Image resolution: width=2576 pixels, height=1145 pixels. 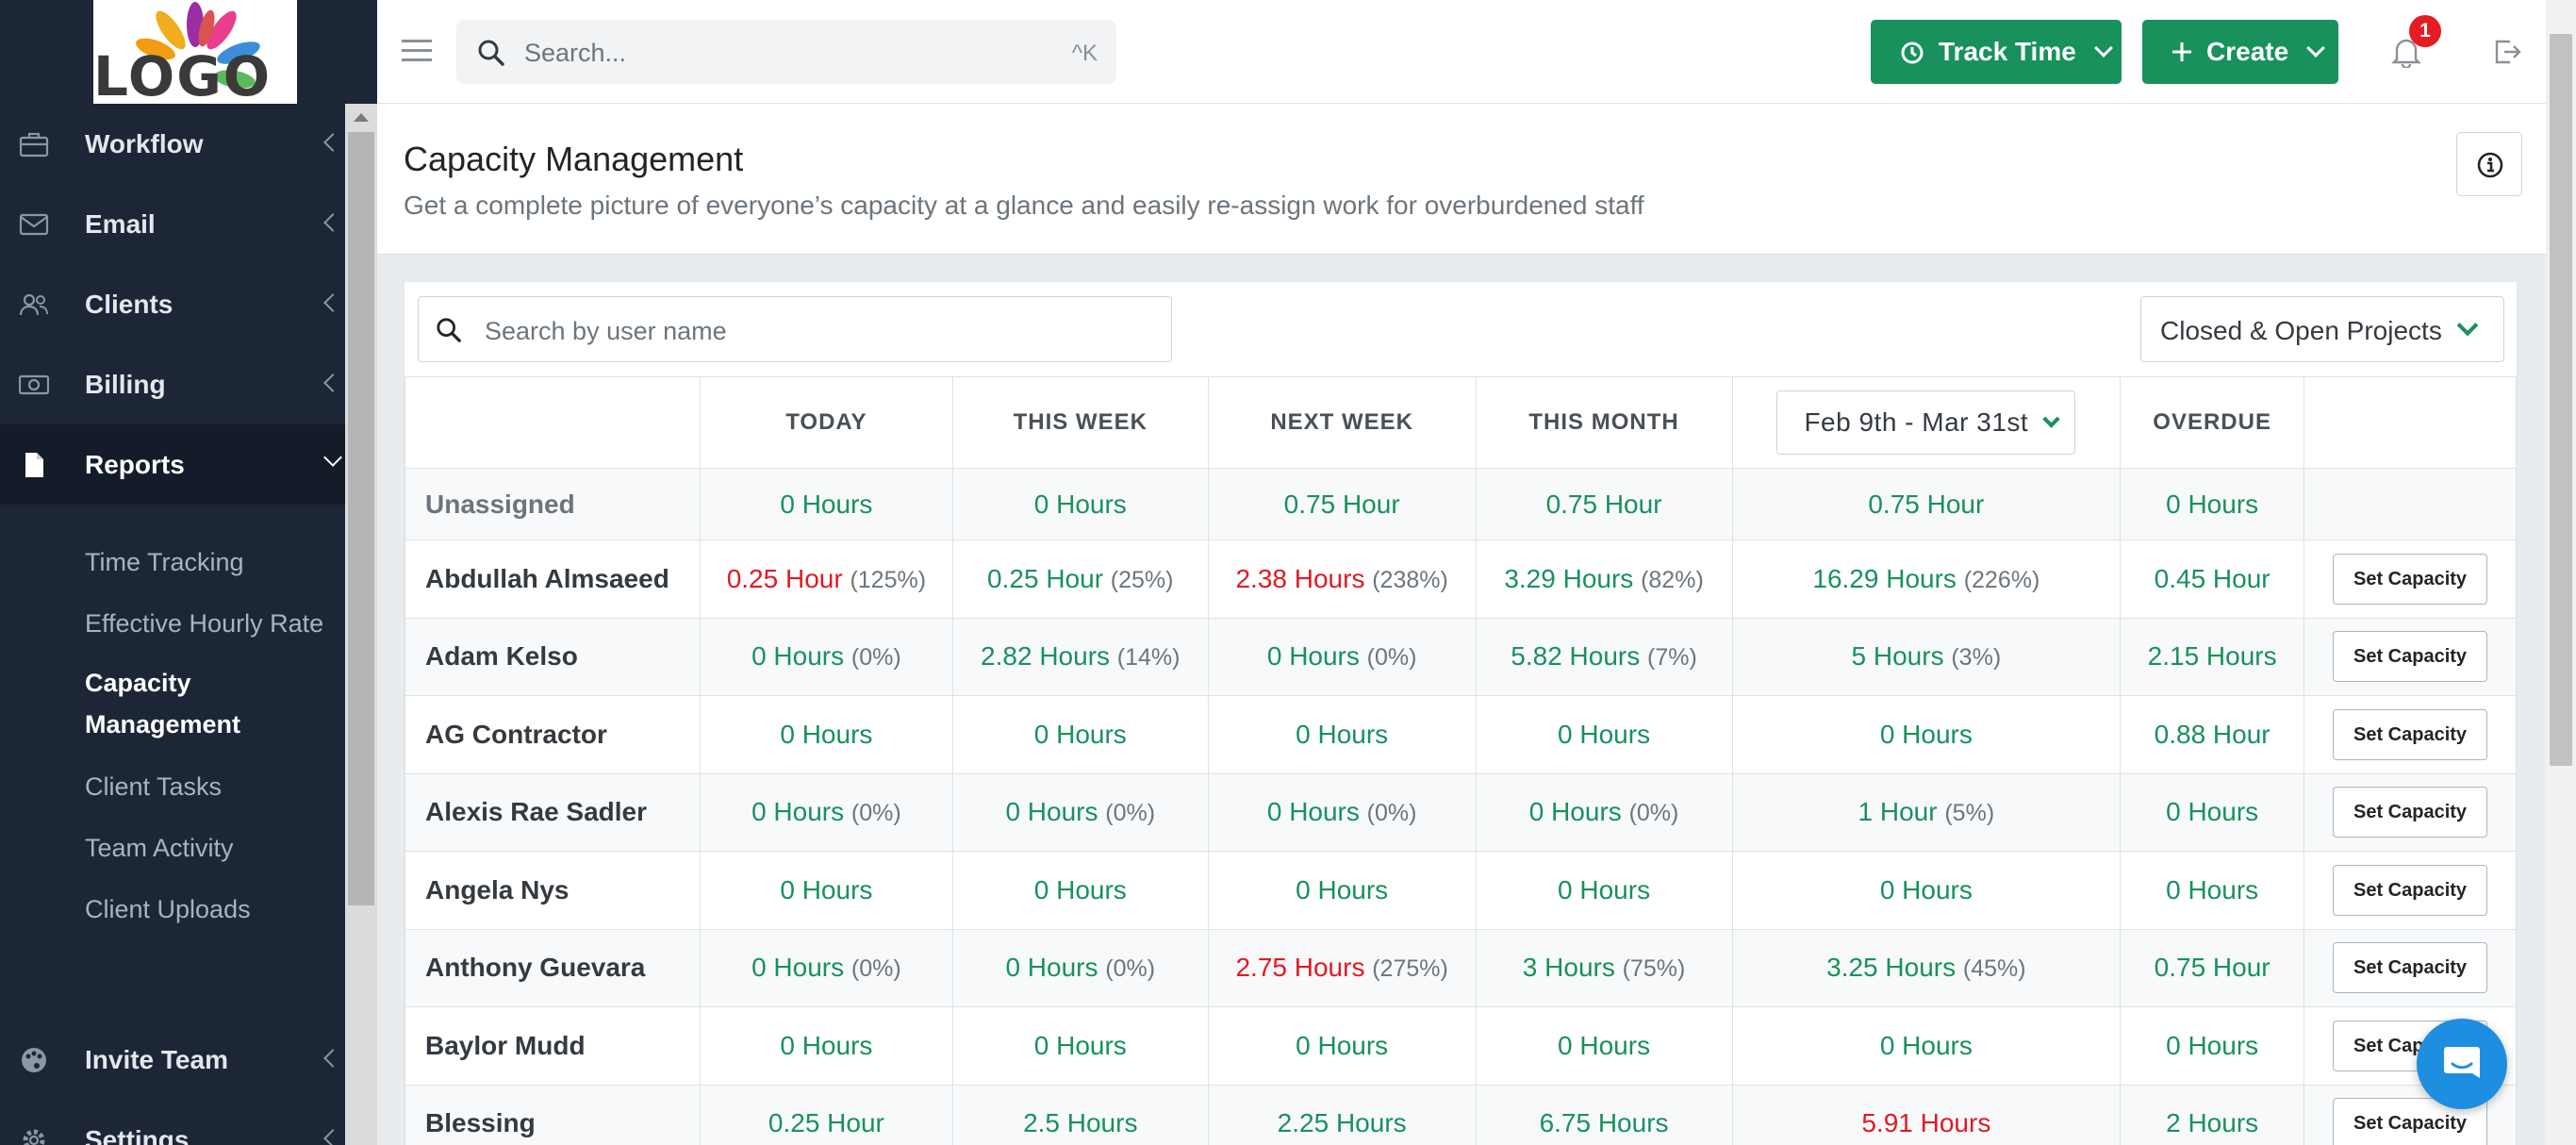 I want to click on sidebar-subitem-team-activity: Team Activity, so click(x=159, y=848).